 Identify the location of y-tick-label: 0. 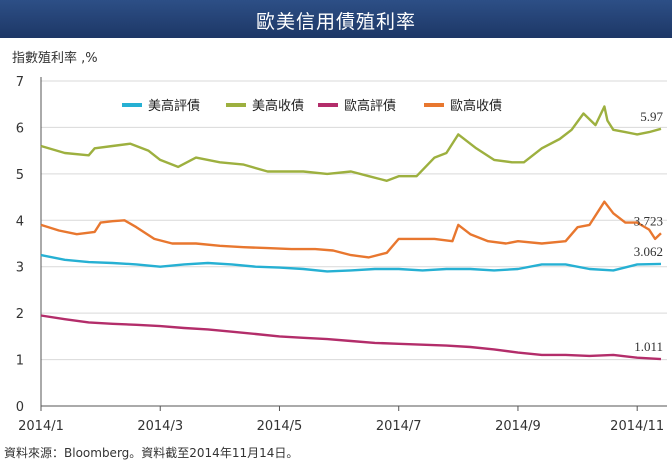
(20, 407).